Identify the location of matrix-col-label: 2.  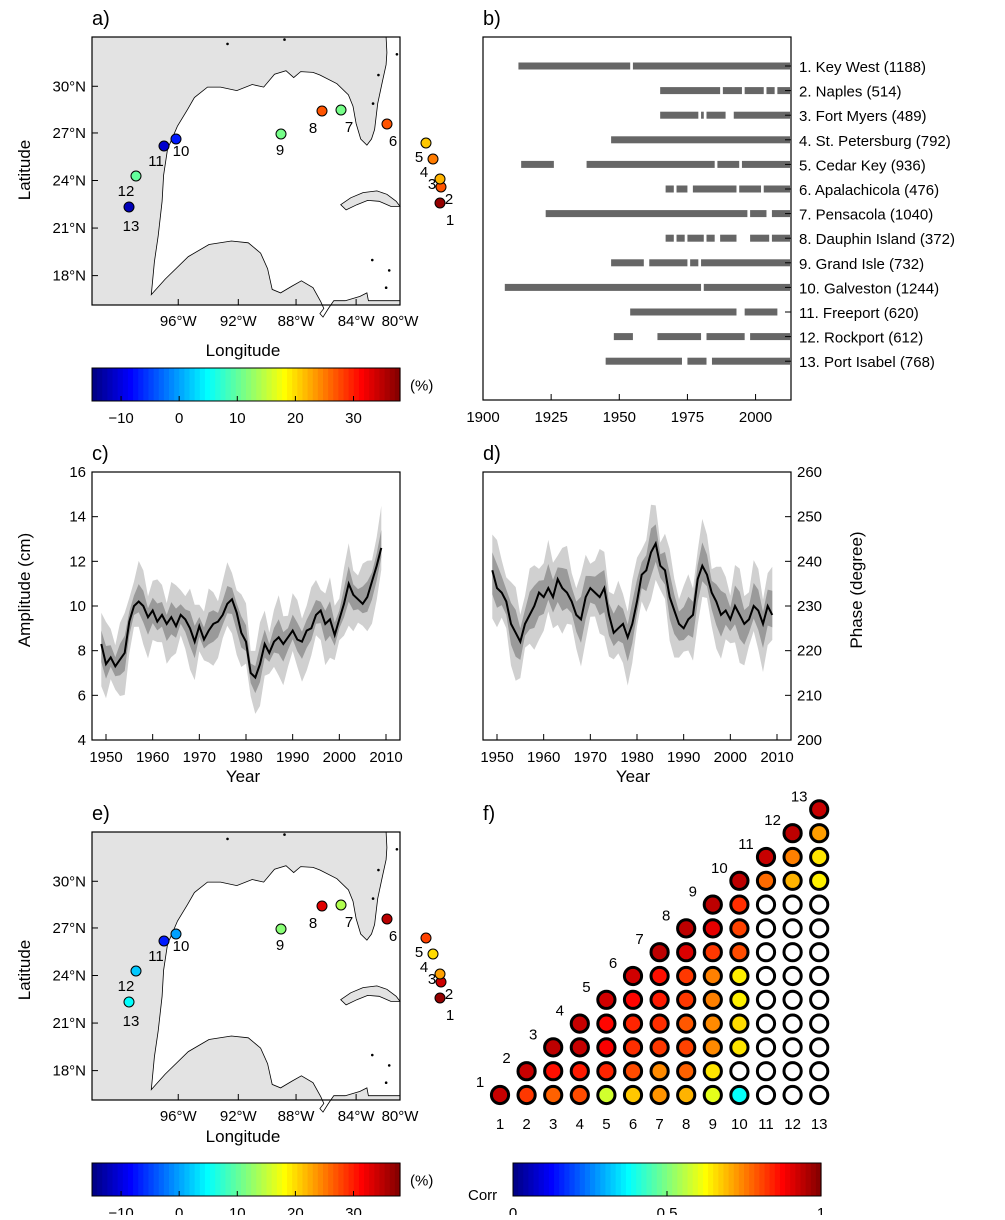
(526, 1124).